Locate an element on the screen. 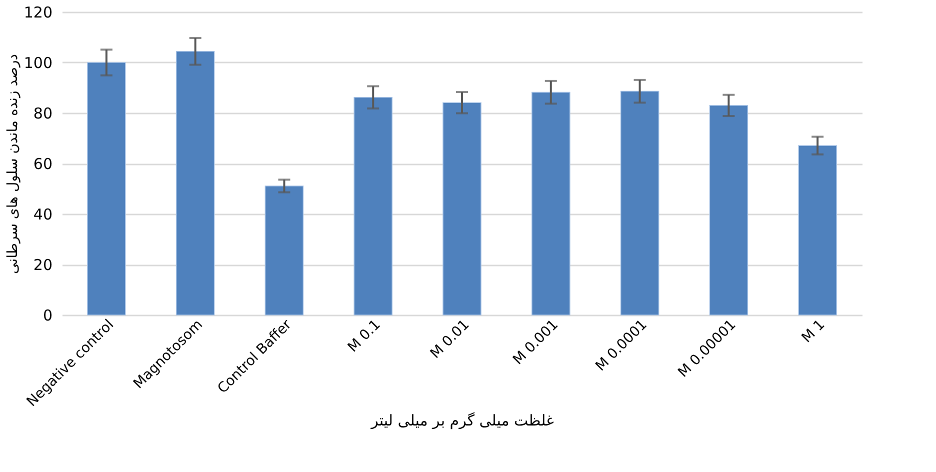 The height and width of the screenshot is (472, 936). y-tick-label: 40 is located at coordinates (42, 215).